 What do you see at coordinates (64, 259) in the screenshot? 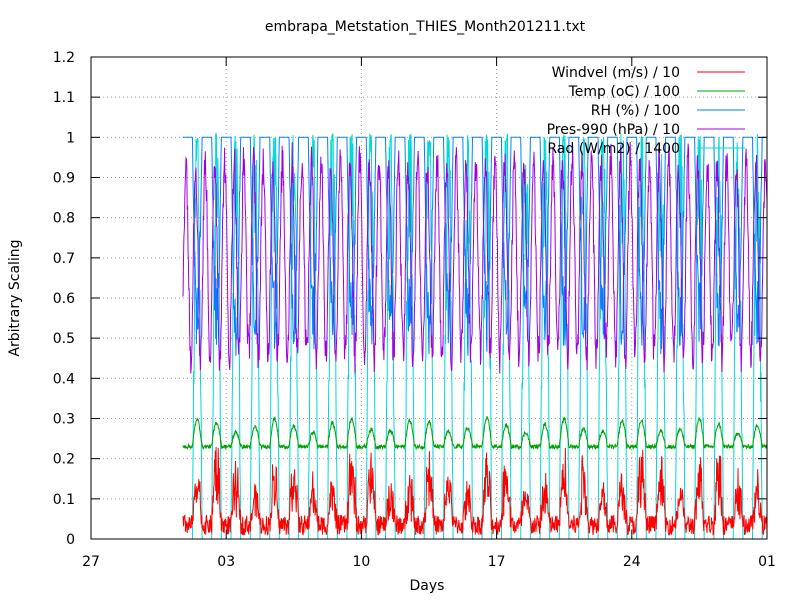
I see `y-tick-label: 0.7` at bounding box center [64, 259].